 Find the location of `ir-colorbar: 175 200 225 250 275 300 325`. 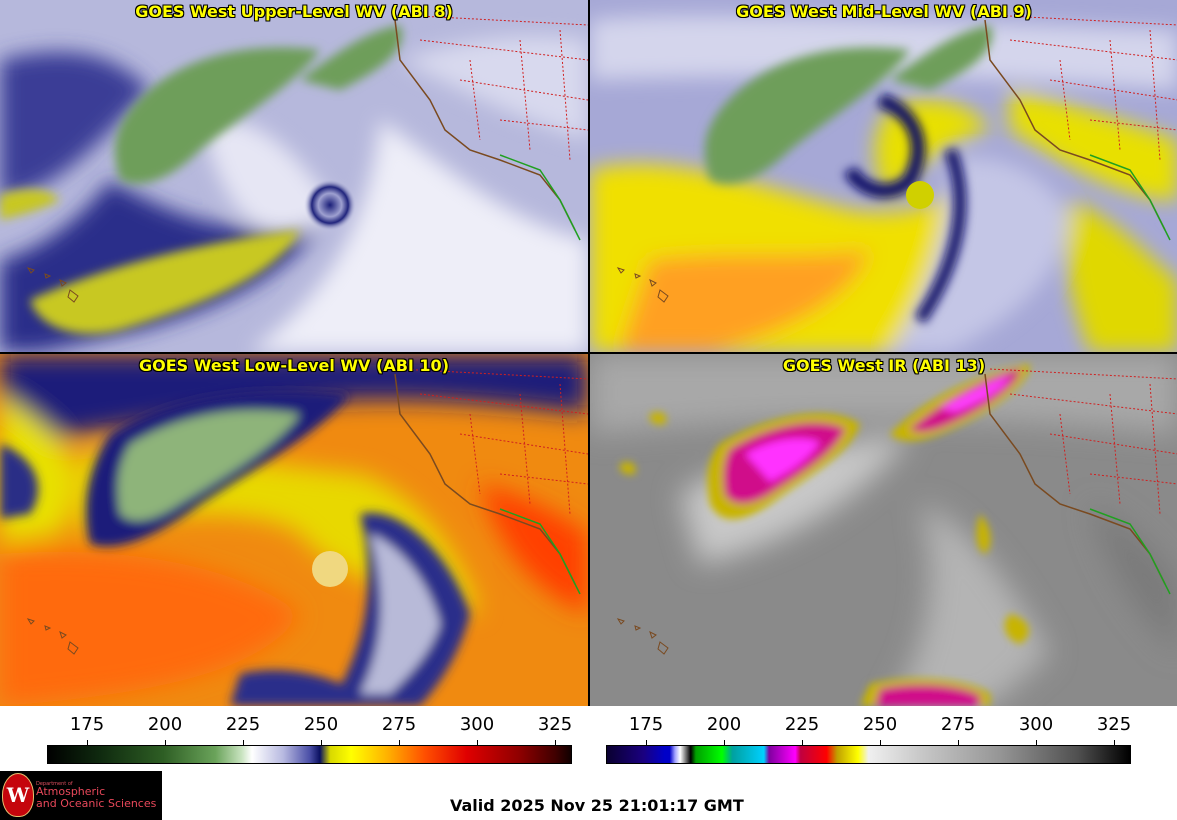

ir-colorbar: 175 200 225 250 275 300 325 is located at coordinates (588, 736).